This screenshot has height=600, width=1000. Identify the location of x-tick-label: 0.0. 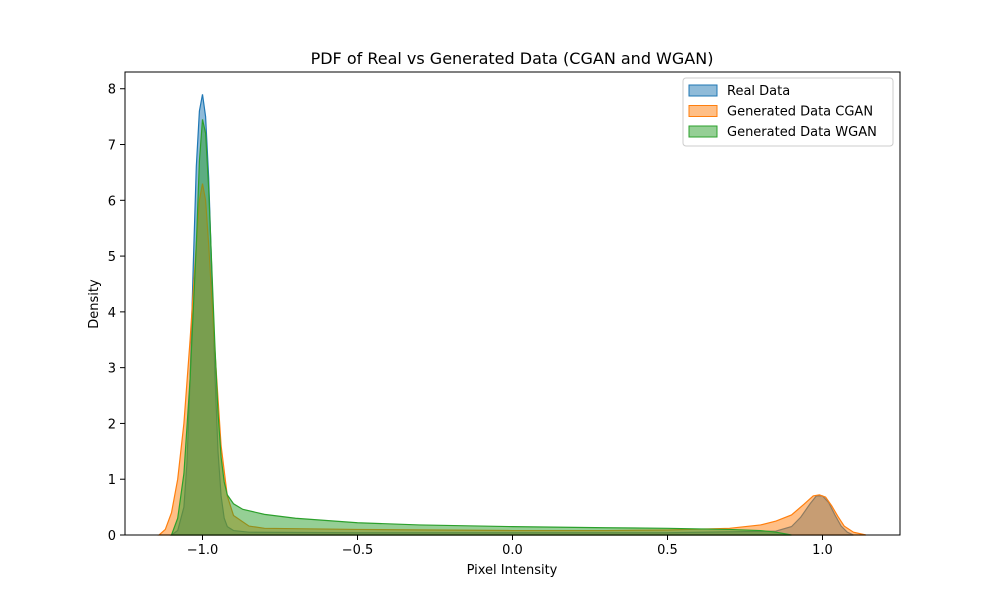
(512, 550).